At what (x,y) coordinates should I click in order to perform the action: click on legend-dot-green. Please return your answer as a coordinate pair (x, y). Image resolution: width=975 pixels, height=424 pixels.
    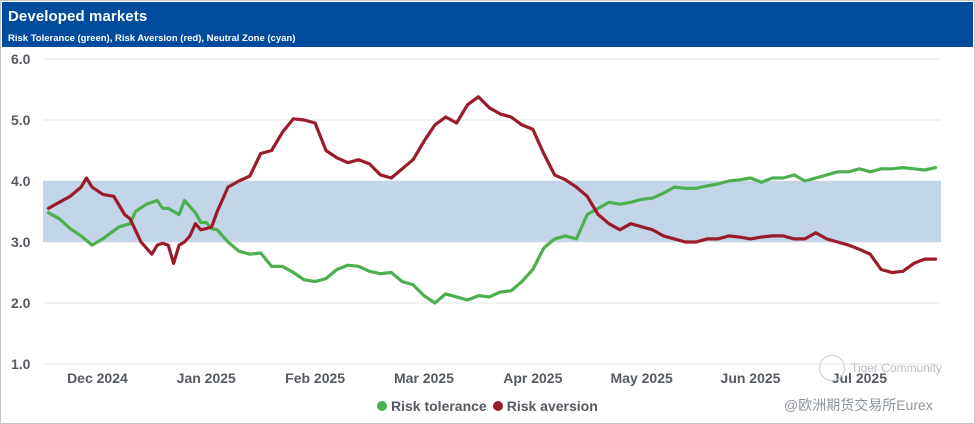
    Looking at the image, I should click on (382, 406).